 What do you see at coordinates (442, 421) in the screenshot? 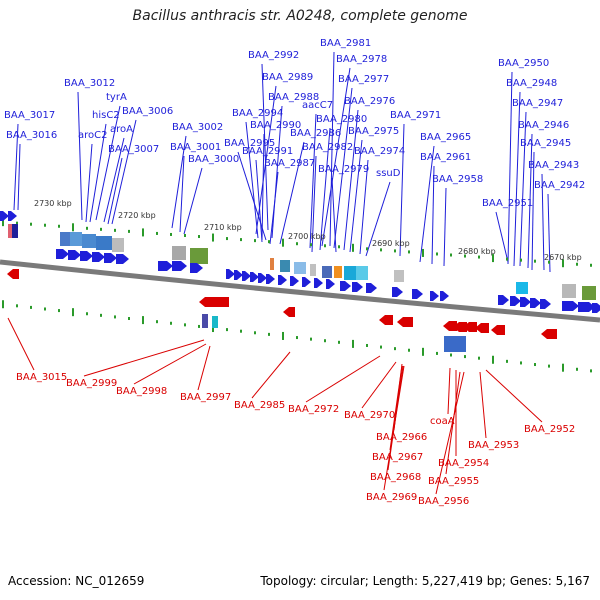
I see `reverse-gene-label: coaA` at bounding box center [442, 421].